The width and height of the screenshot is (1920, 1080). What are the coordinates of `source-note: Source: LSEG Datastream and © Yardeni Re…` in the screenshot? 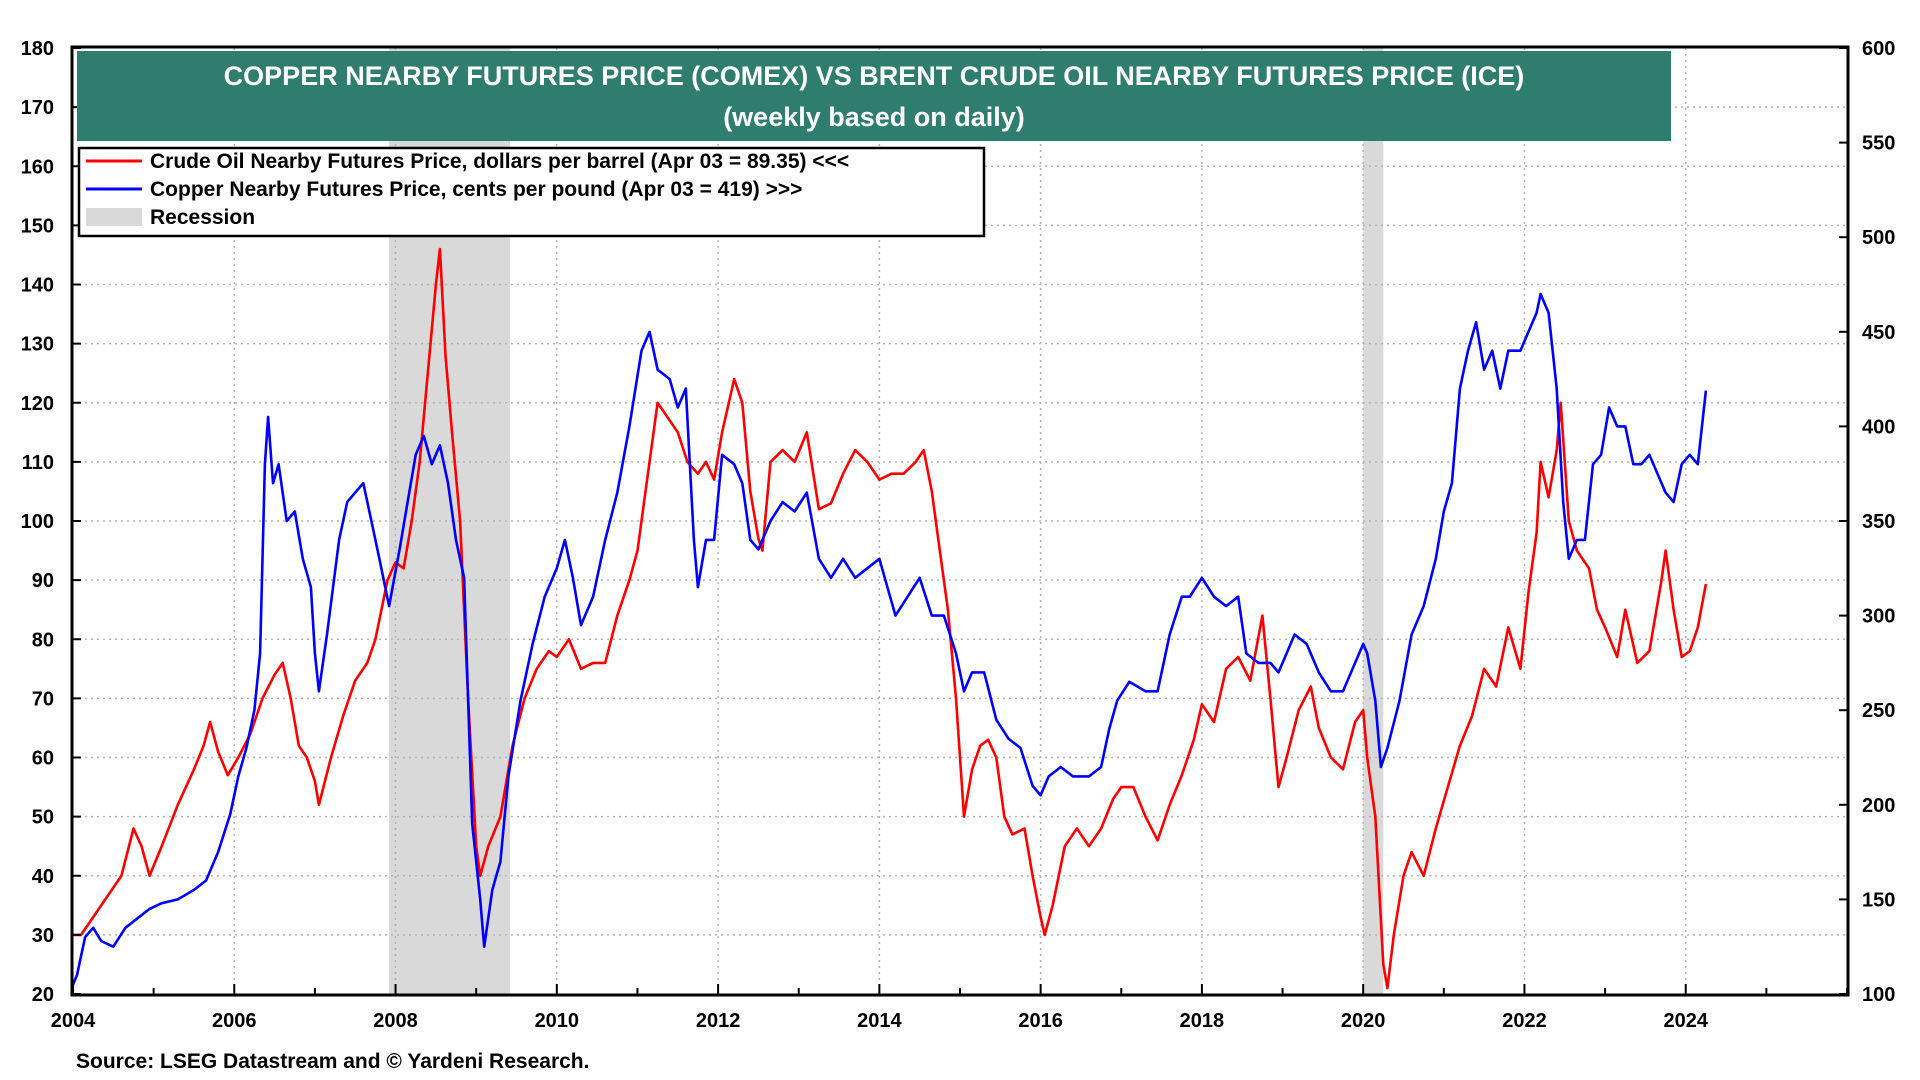 It's located at (332, 1061).